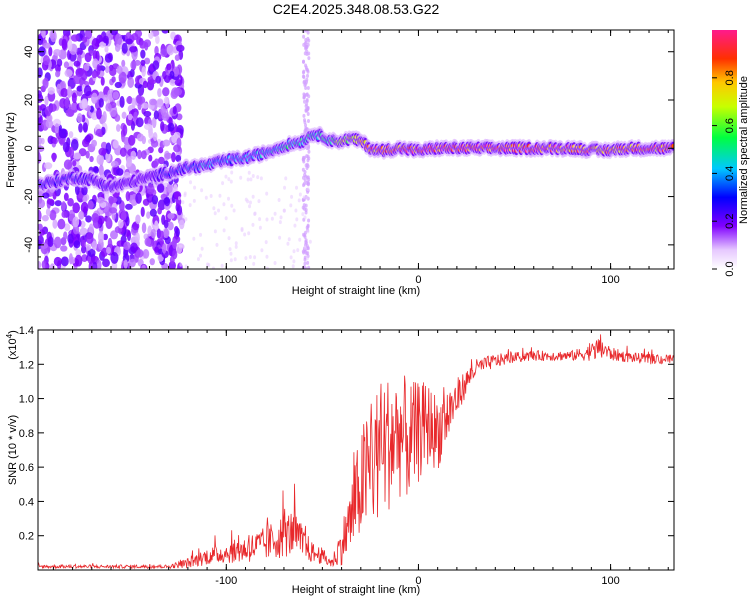 This screenshot has height=600, width=750. What do you see at coordinates (9, 335) in the screenshot?
I see `snr-multiplier-exponent: 4` at bounding box center [9, 335].